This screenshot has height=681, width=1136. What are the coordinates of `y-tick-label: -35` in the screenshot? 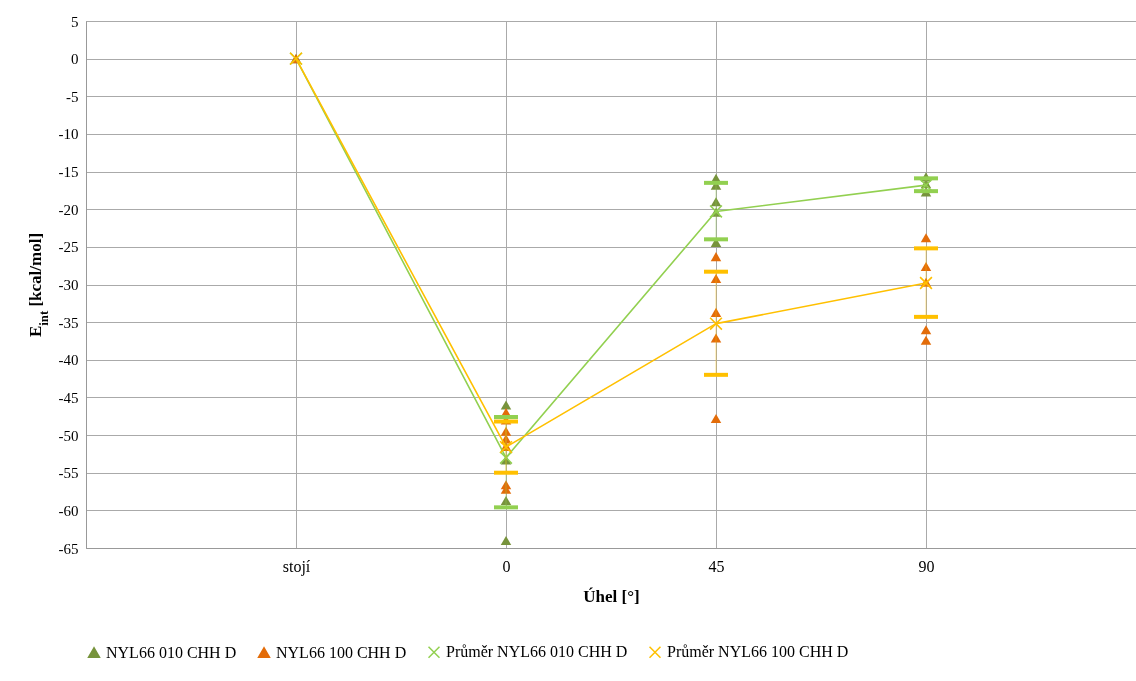 It's located at (68, 322).